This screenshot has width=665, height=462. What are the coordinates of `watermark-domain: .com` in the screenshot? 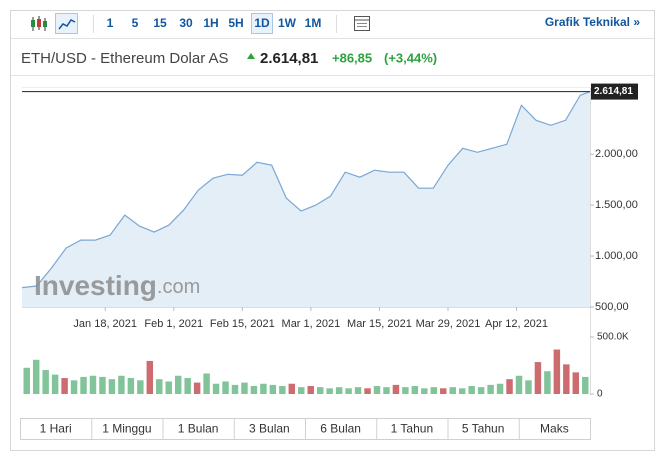 It's located at (178, 287).